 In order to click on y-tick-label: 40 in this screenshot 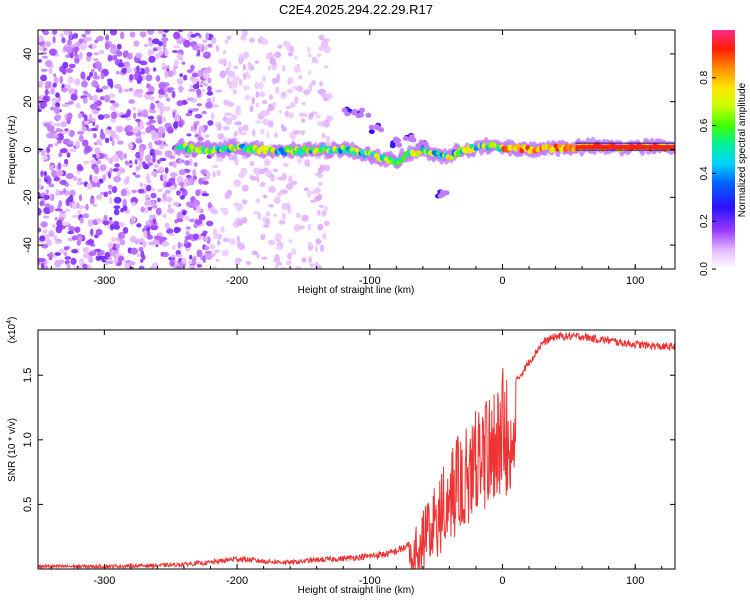, I will do `click(28, 54)`.